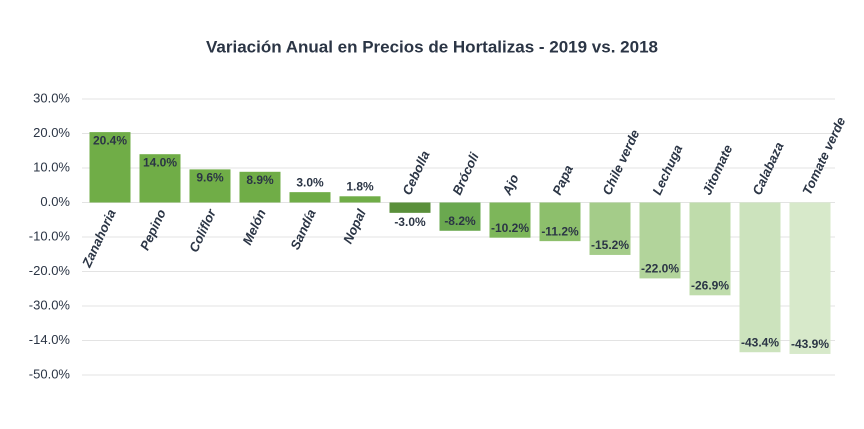 The height and width of the screenshot is (429, 864). I want to click on y-tick-label: 0.0%, so click(55, 201).